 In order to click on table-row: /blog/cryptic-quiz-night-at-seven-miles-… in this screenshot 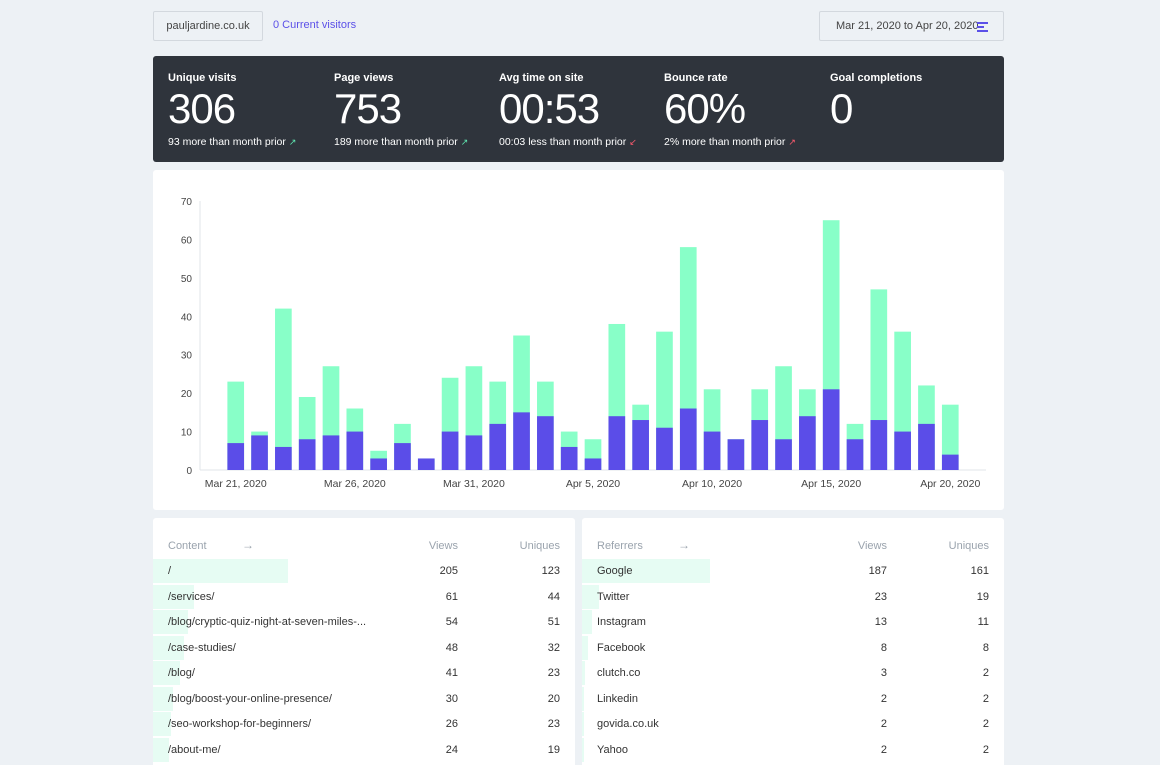, I will do `click(364, 622)`.